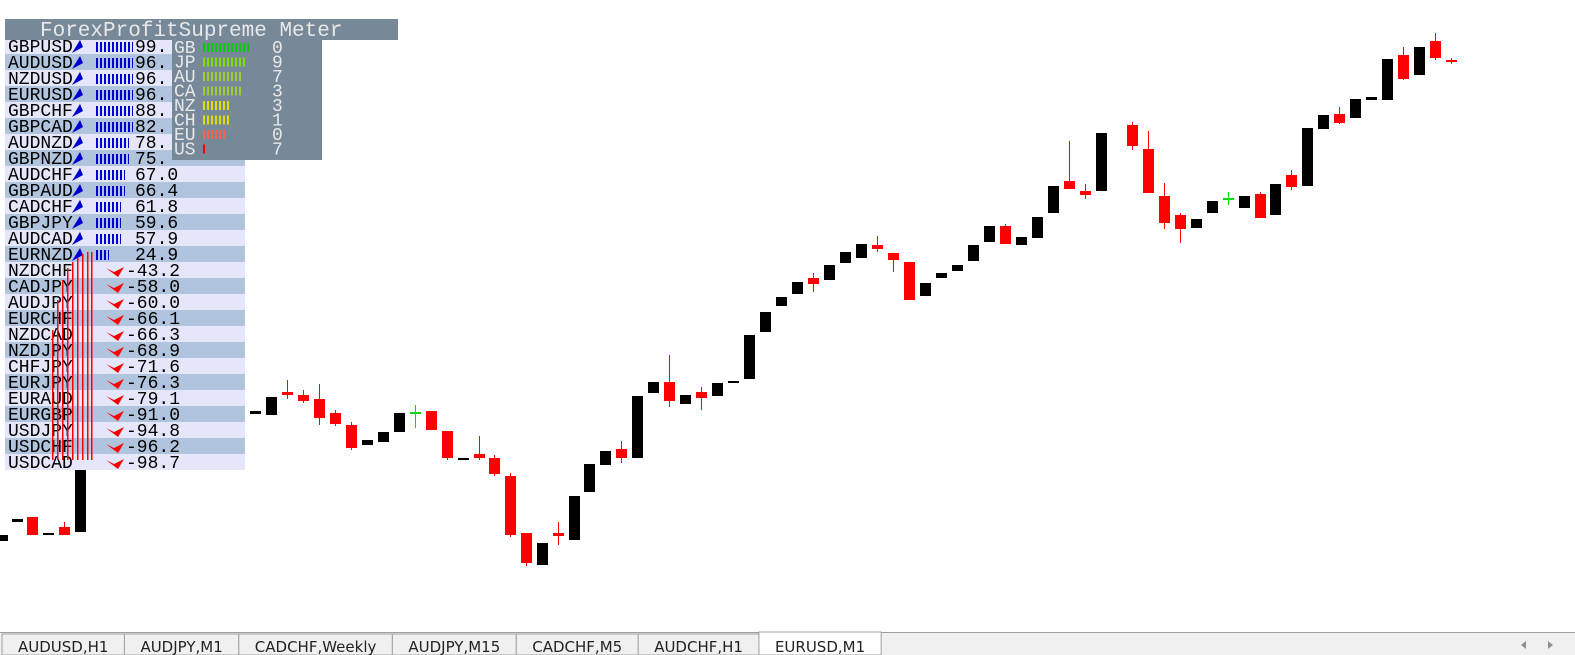 The height and width of the screenshot is (655, 1575). Describe the element at coordinates (40, 416) in the screenshot. I see `pair-name: EURGBP` at that location.